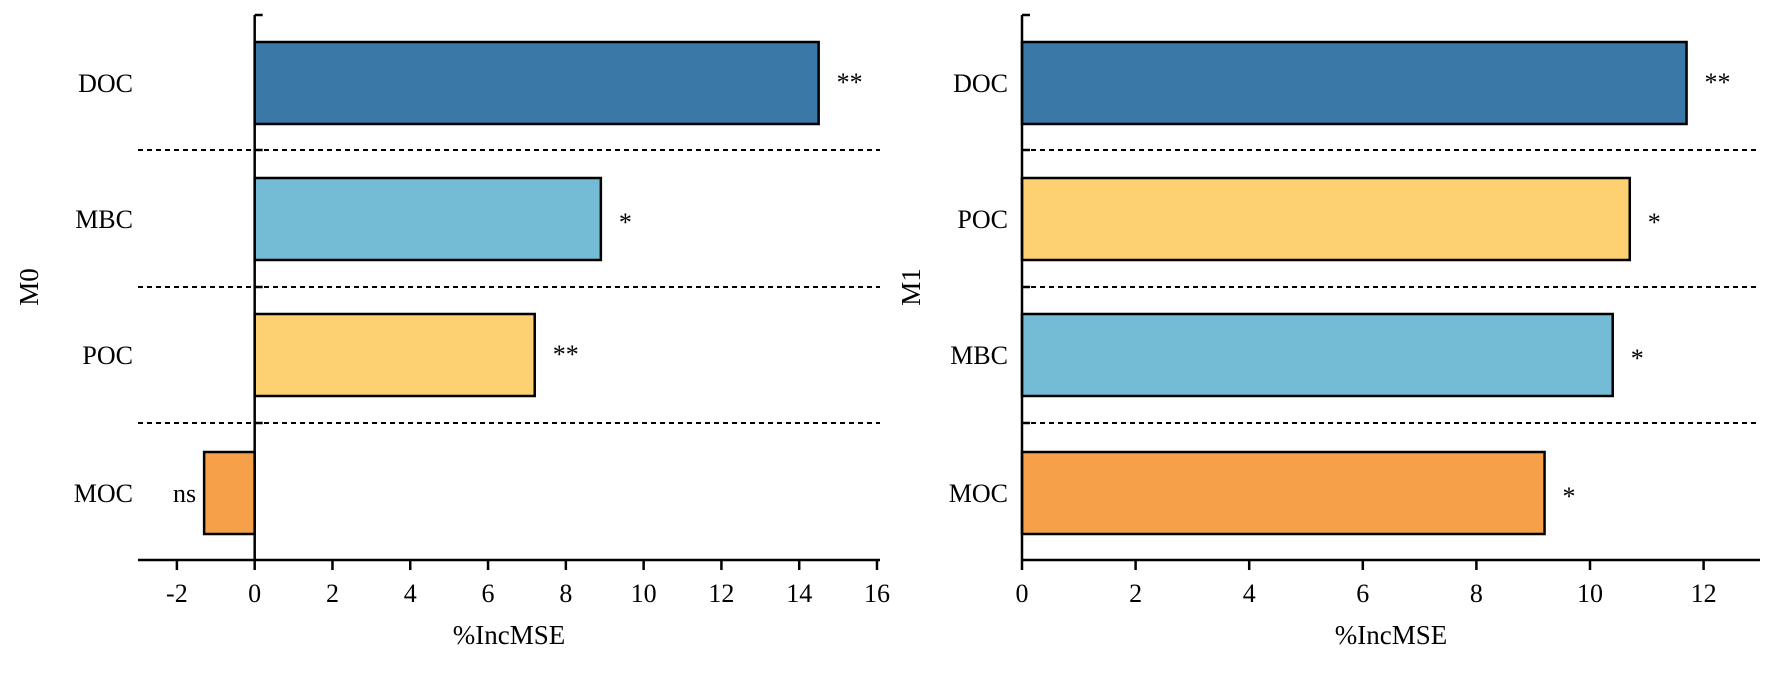 This screenshot has width=1777, height=675. What do you see at coordinates (177, 593) in the screenshot?
I see `x-tick-label: -2` at bounding box center [177, 593].